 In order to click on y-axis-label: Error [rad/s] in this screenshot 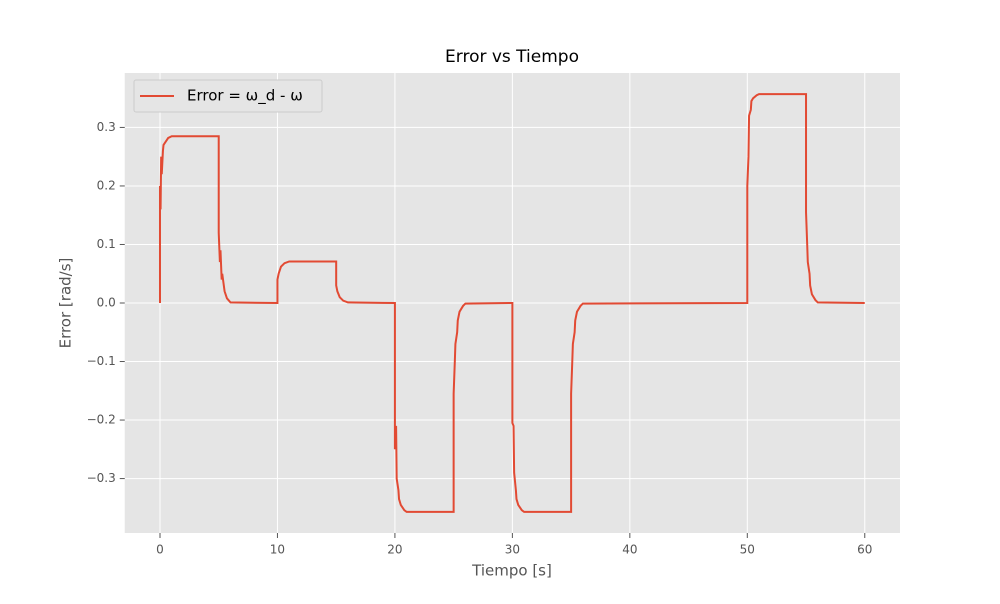, I will do `click(66, 303)`.